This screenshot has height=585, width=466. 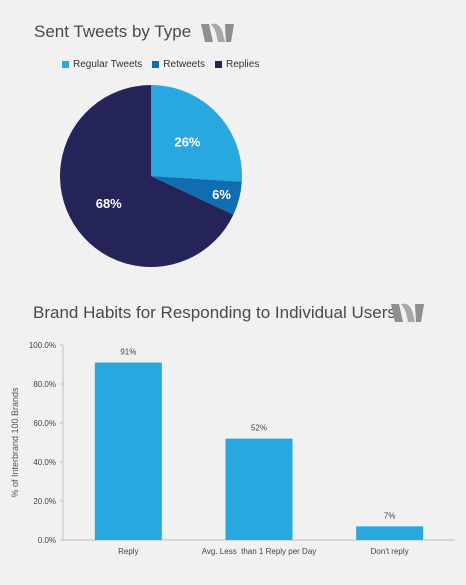 I want to click on legend-label: Replies, so click(x=242, y=64).